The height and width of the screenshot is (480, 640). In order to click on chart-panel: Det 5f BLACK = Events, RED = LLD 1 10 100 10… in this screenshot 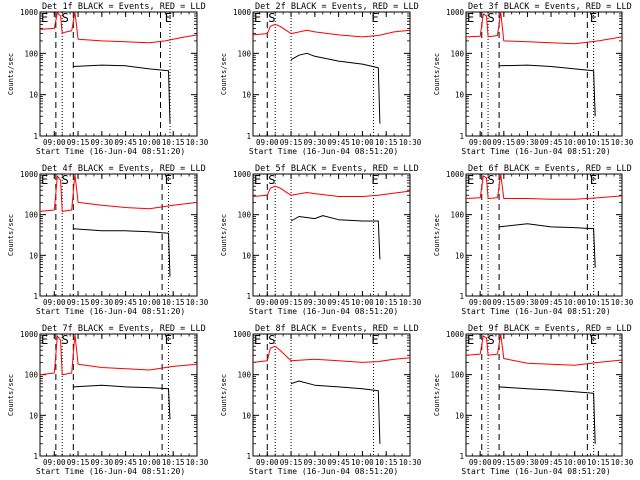, I will do `click(321, 240)`.